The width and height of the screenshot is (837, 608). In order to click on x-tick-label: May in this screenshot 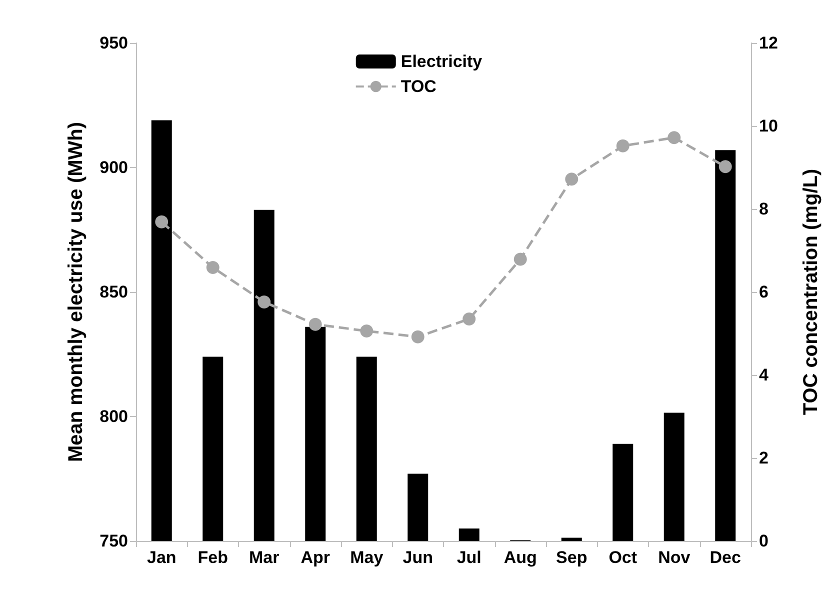, I will do `click(367, 557)`.